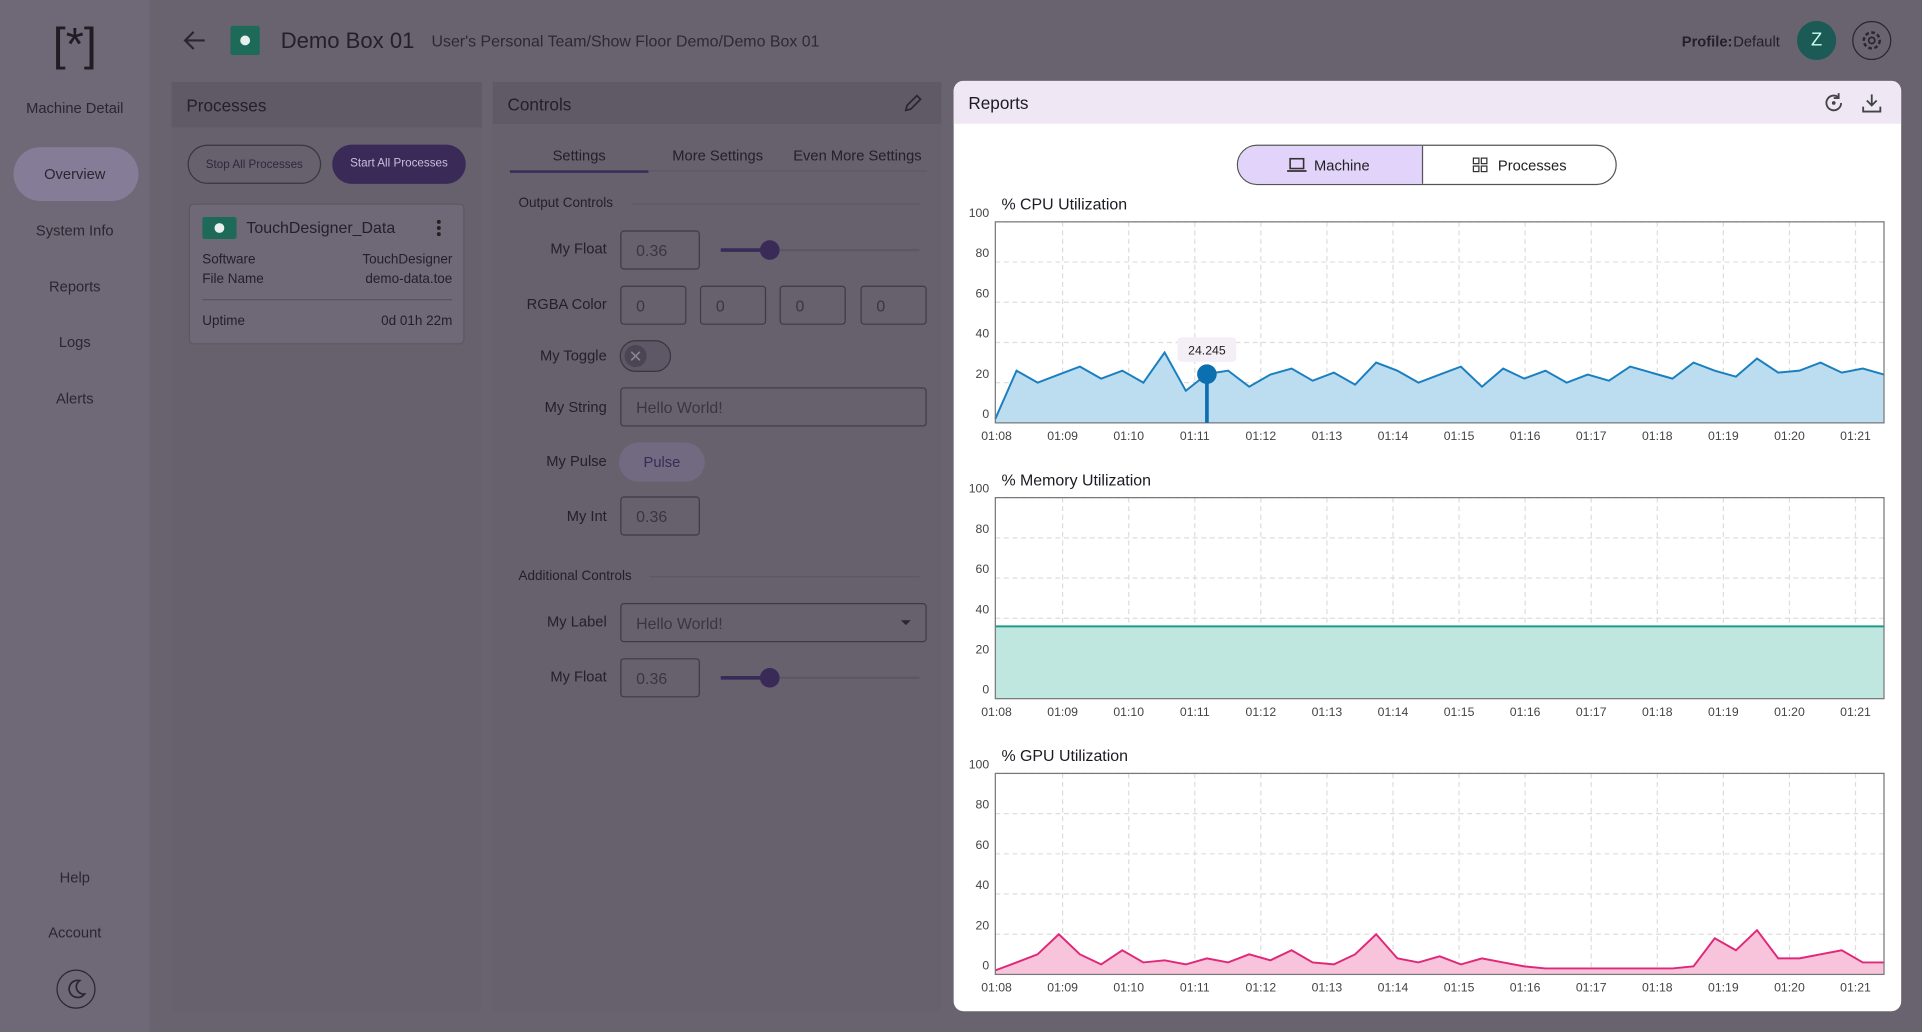  Describe the element at coordinates (233, 279) in the screenshot. I see `row-label: File Name` at that location.